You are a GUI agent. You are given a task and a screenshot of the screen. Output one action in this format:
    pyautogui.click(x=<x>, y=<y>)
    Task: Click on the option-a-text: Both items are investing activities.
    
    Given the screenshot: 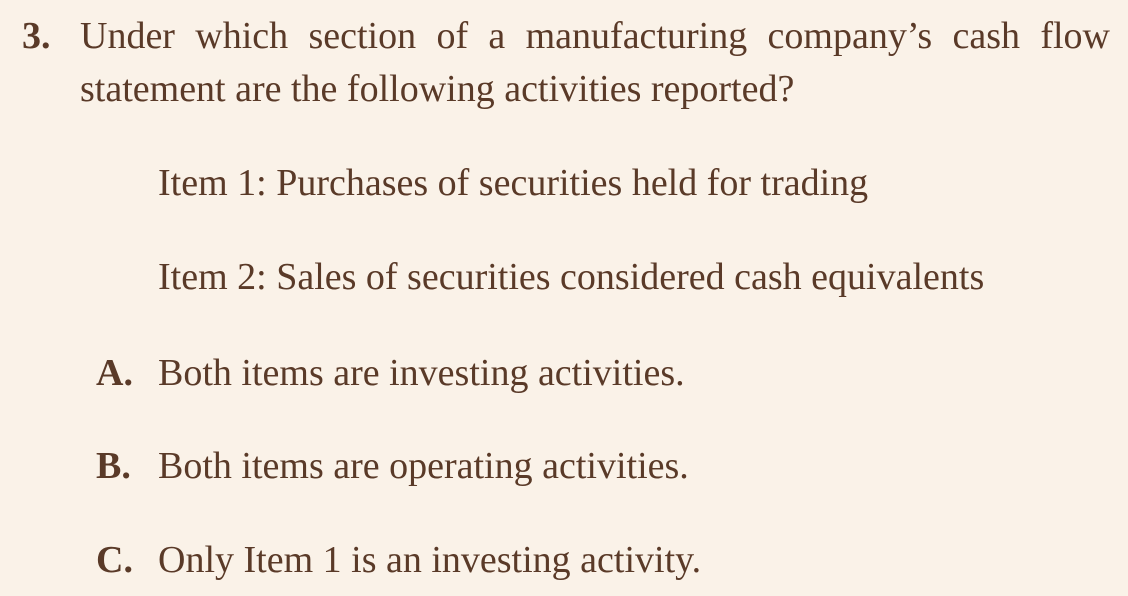 What is the action you would take?
    pyautogui.click(x=421, y=373)
    